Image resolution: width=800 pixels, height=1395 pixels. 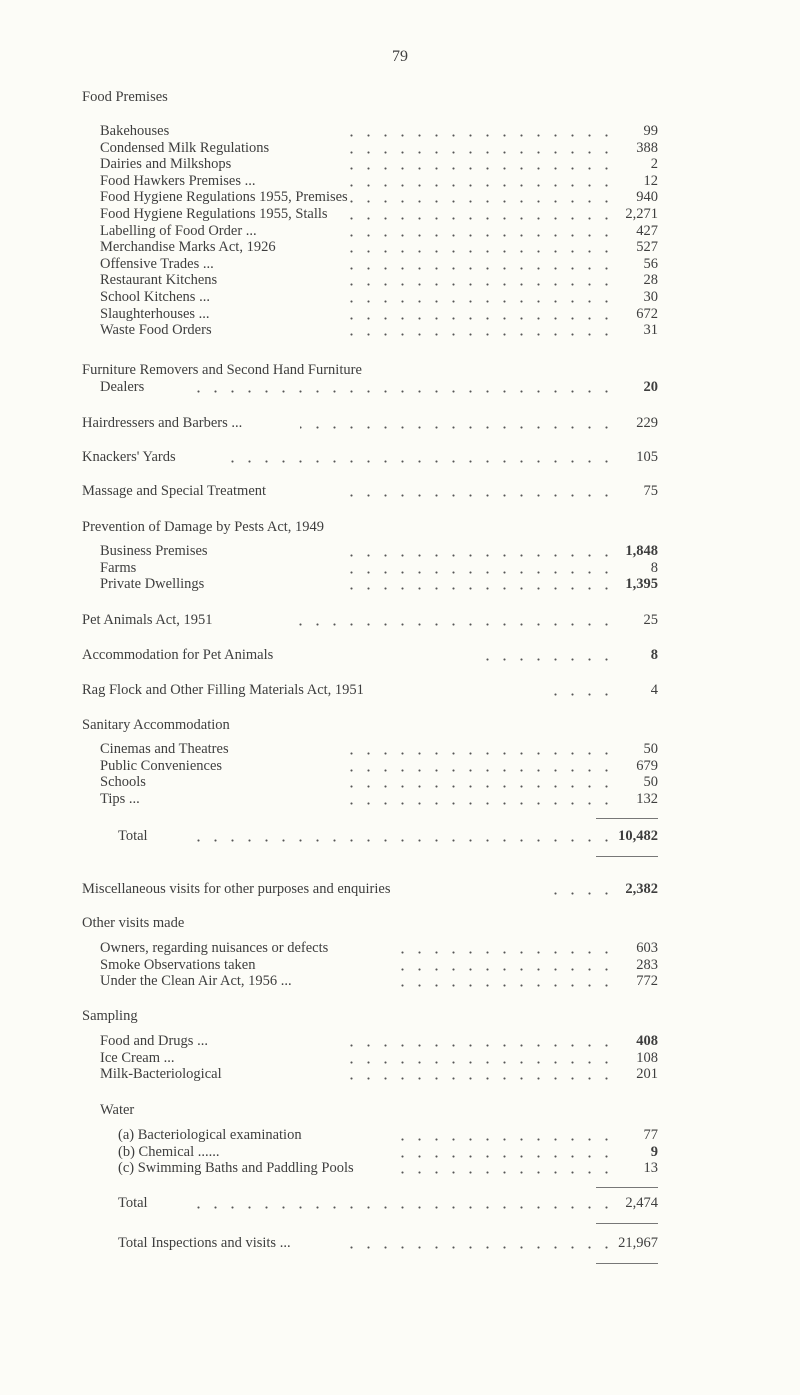 What do you see at coordinates (641, 214) in the screenshot?
I see `row-value: 2,271` at bounding box center [641, 214].